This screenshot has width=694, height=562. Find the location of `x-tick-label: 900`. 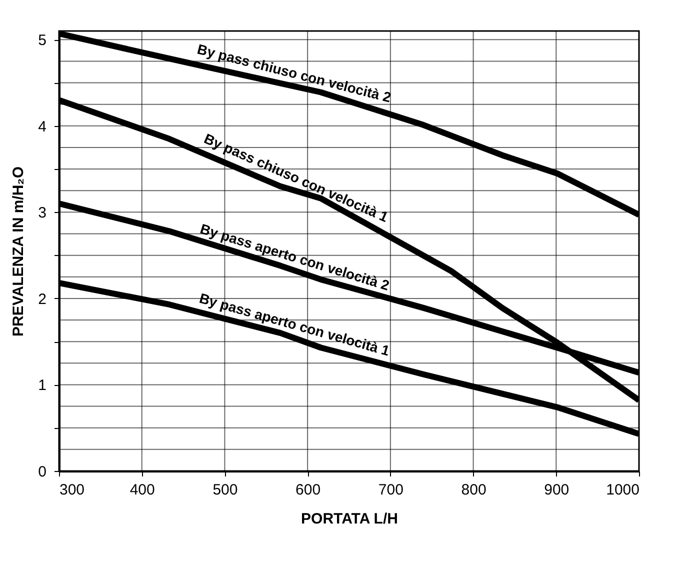

x-tick-label: 900 is located at coordinates (557, 490).